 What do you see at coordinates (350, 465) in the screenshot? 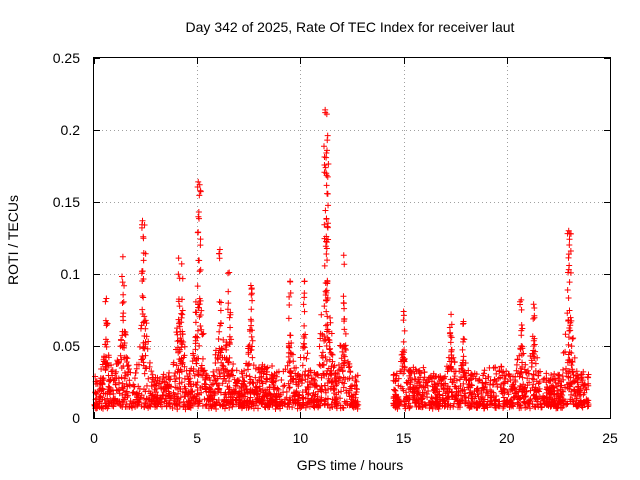
I see `x-axis-title: GPS time / hours` at bounding box center [350, 465].